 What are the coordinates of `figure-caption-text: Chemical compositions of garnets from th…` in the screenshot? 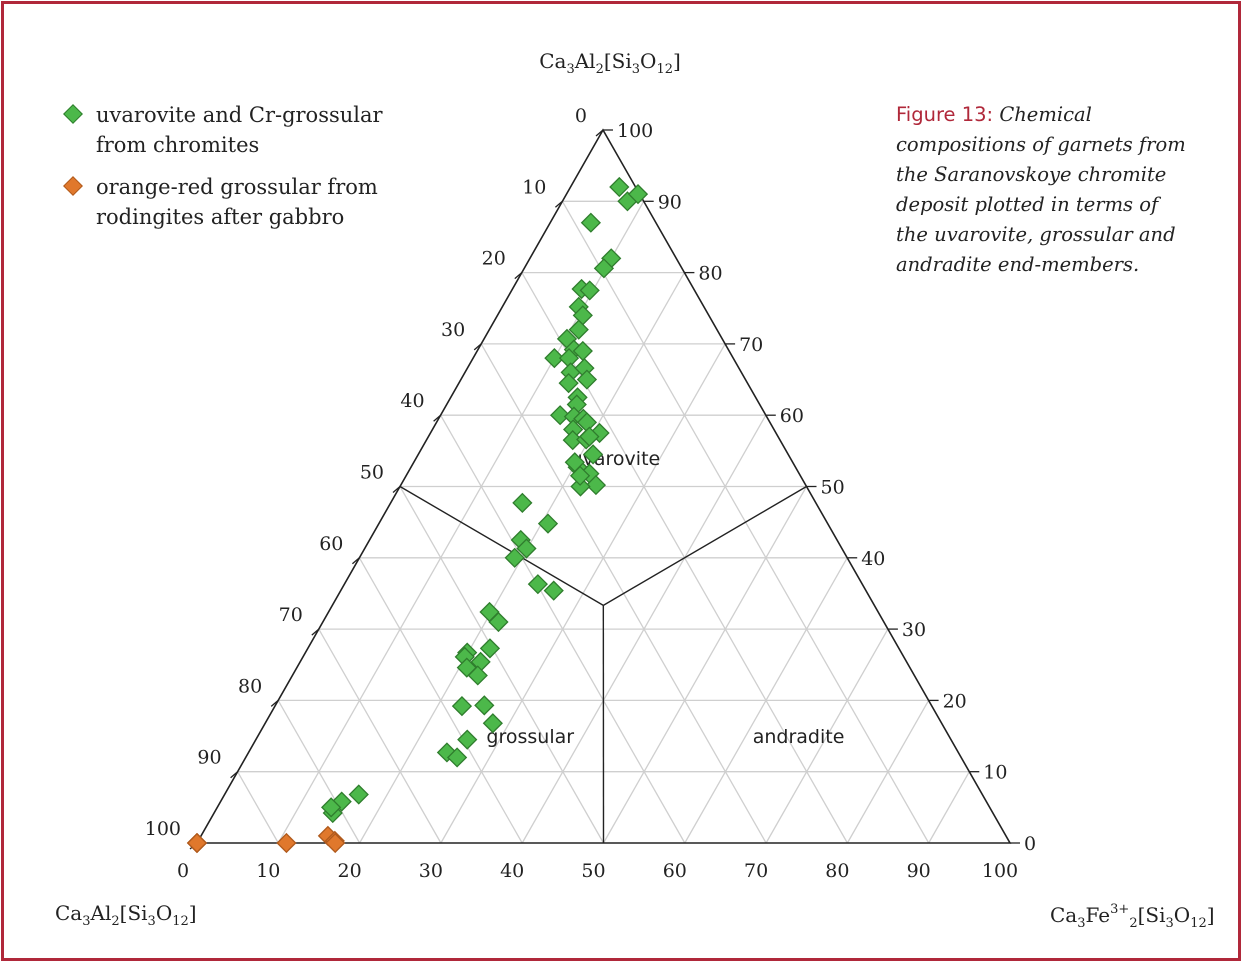 It's located at (1041, 189).